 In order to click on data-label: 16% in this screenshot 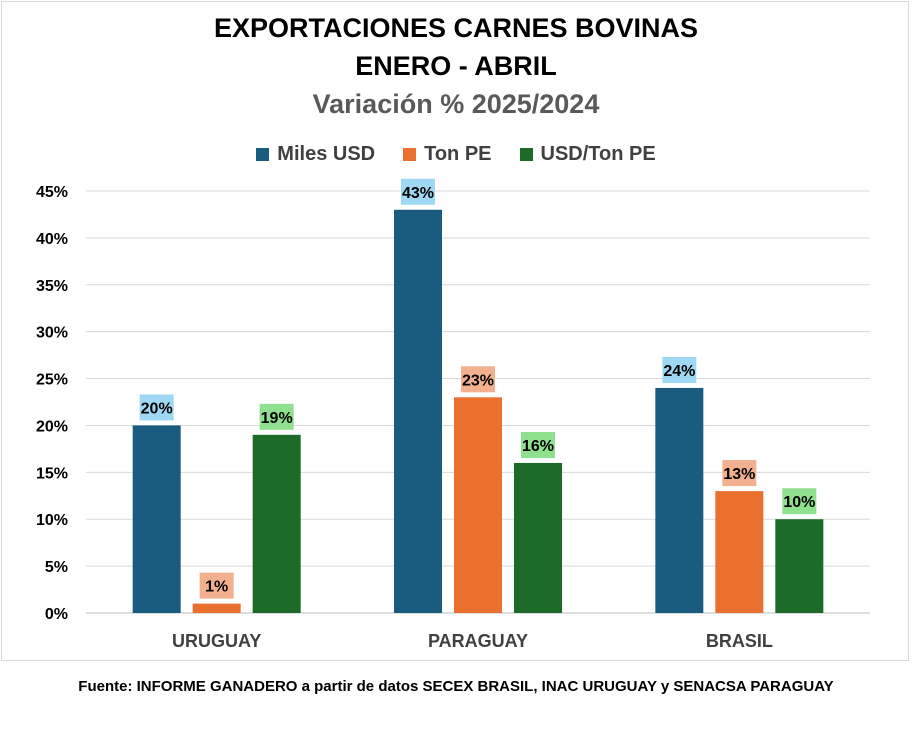, I will do `click(538, 446)`.